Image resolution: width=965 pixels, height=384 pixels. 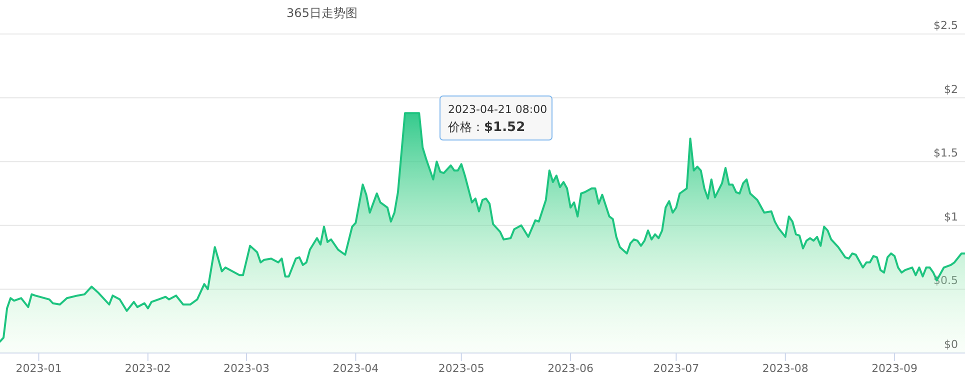 I want to click on x-tick-label: 2023-02, so click(x=147, y=368).